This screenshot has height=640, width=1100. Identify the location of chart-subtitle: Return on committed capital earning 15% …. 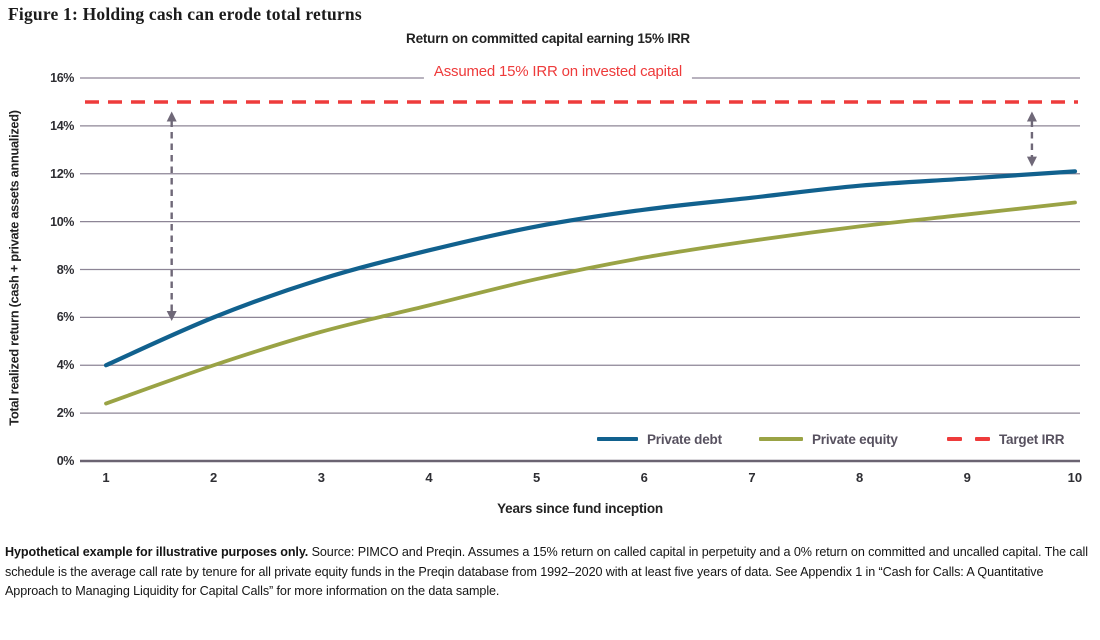
(548, 38).